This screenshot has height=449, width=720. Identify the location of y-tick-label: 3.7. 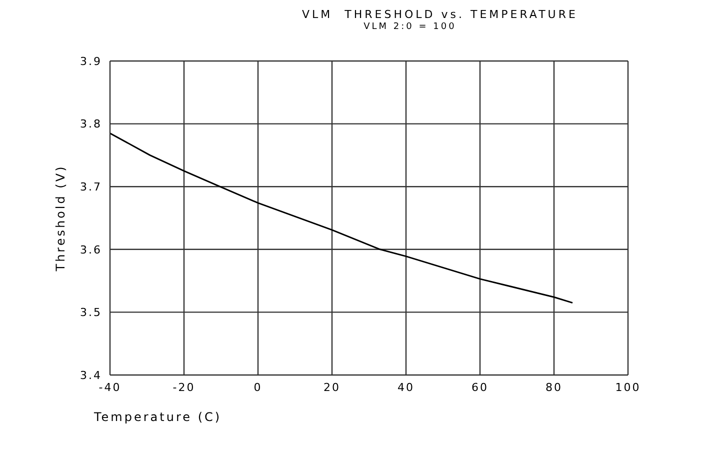
(91, 187).